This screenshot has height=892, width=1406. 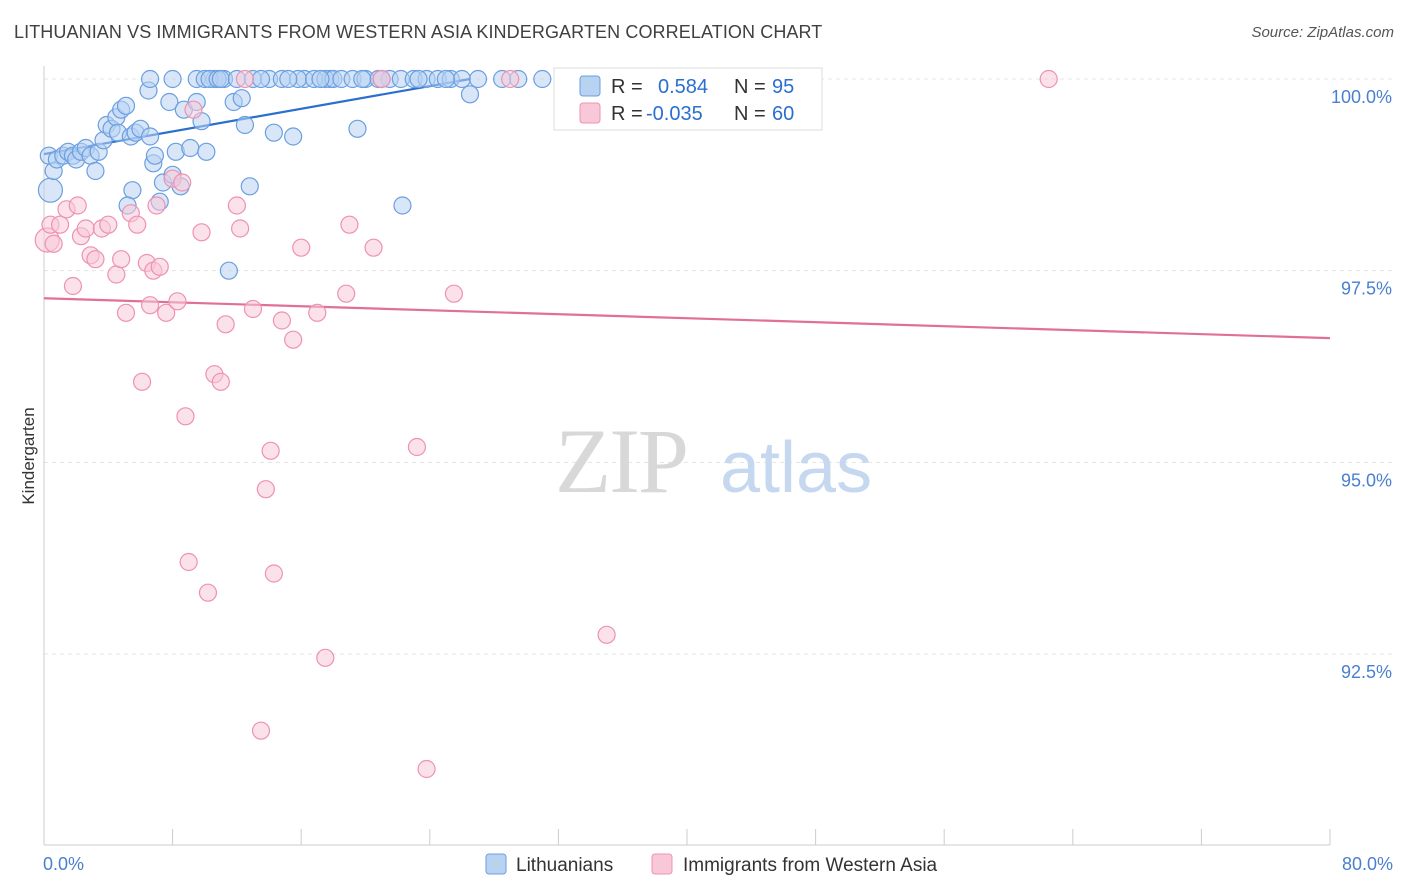 What do you see at coordinates (683, 87) in the screenshot?
I see `stats-r-value-1: 0.584` at bounding box center [683, 87].